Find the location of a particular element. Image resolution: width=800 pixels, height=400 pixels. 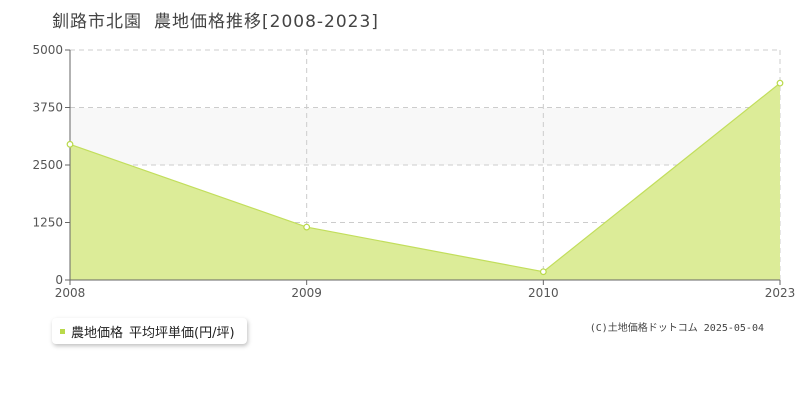

legend-unit-label: 平均坪単価(円/坪) is located at coordinates (182, 333).